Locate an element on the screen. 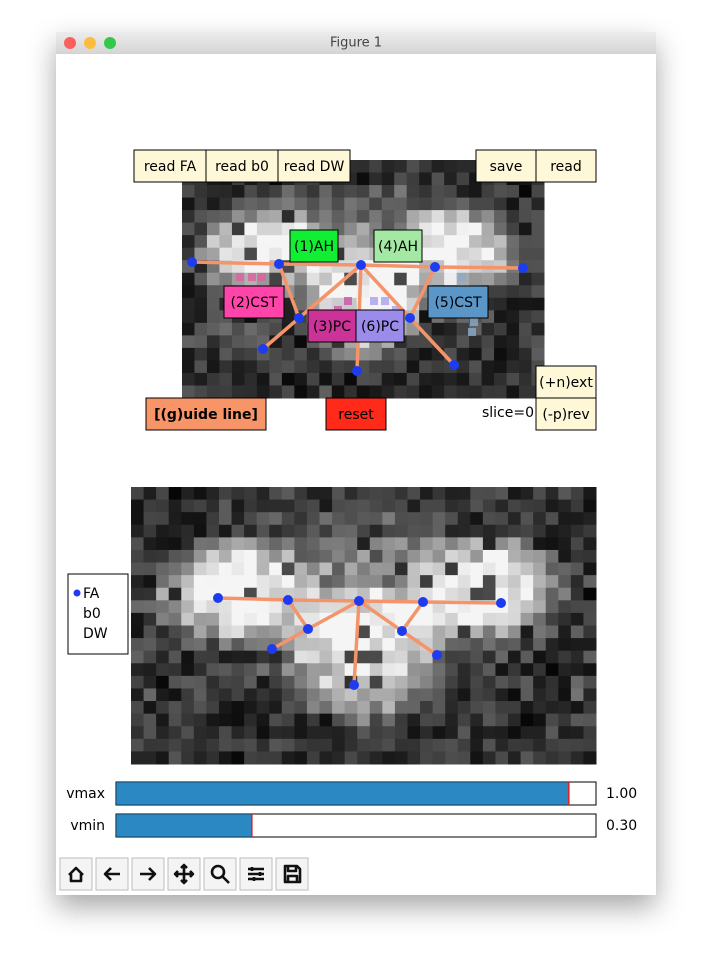 This screenshot has width=712, height=980. guide-button is located at coordinates (206, 414).